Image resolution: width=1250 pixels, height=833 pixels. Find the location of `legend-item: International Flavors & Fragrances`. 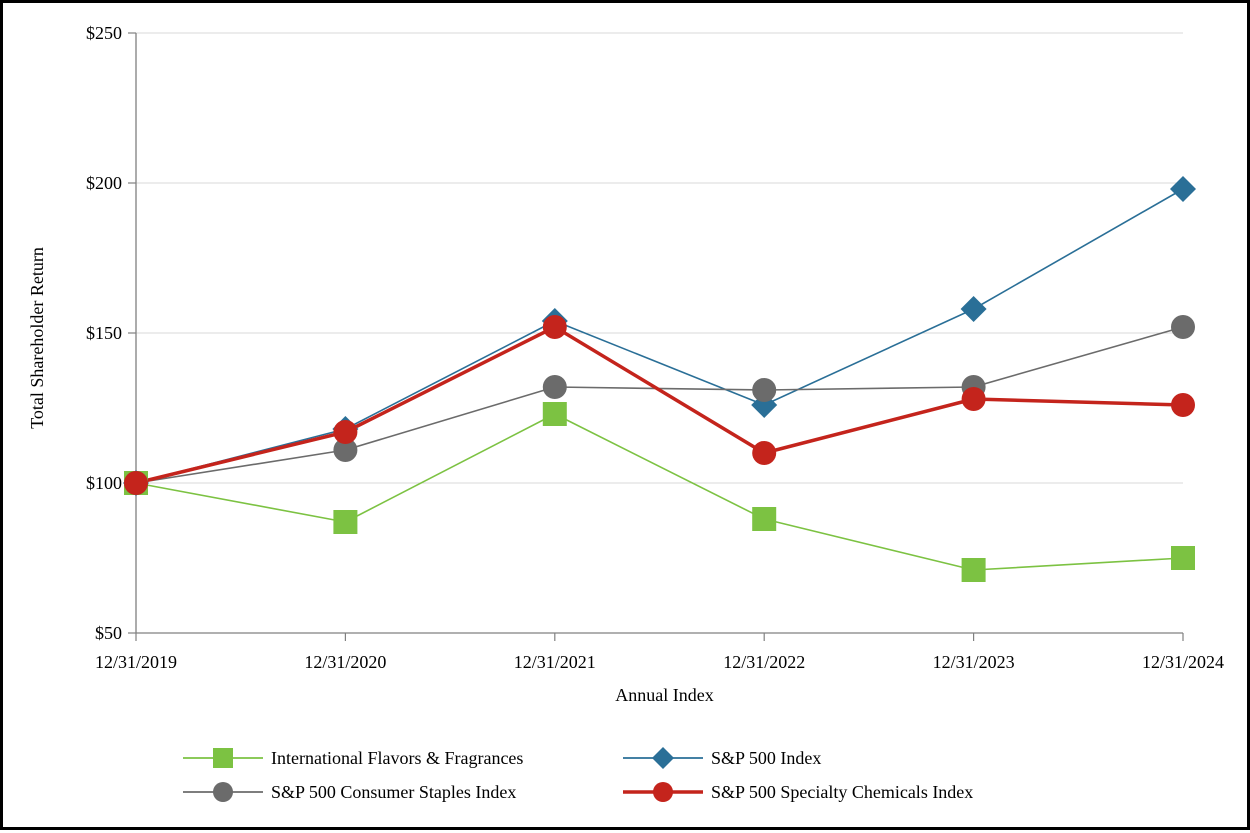

legend-item: International Flavors & Fragrances is located at coordinates (353, 758).